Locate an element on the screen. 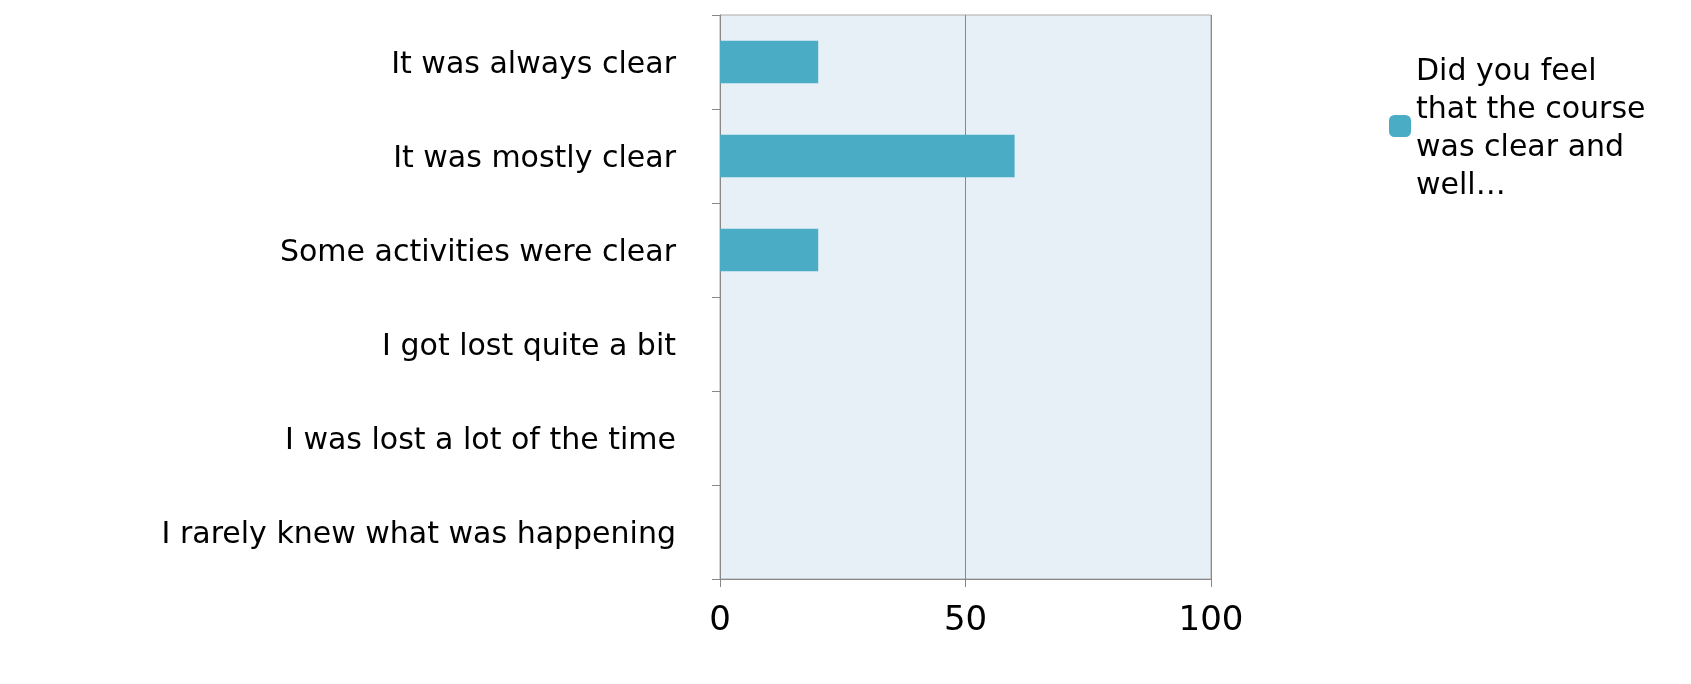  y-tick-label: I was lost a lot of the time is located at coordinates (480, 438).